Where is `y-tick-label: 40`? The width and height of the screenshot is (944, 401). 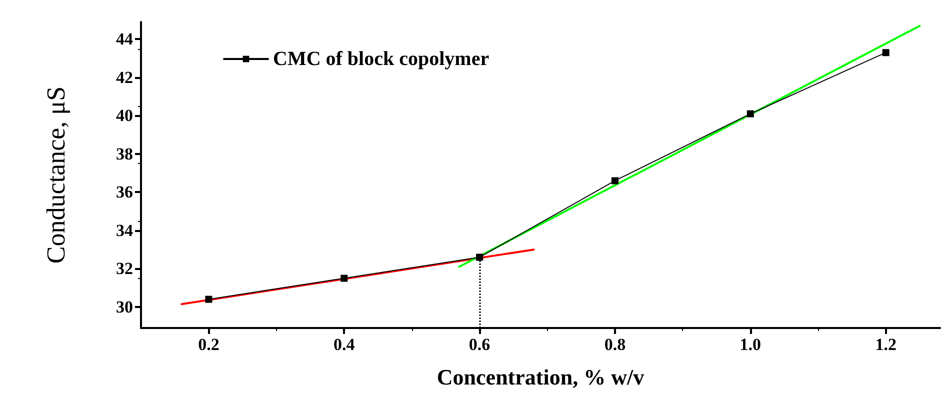
y-tick-label: 40 is located at coordinates (124, 116).